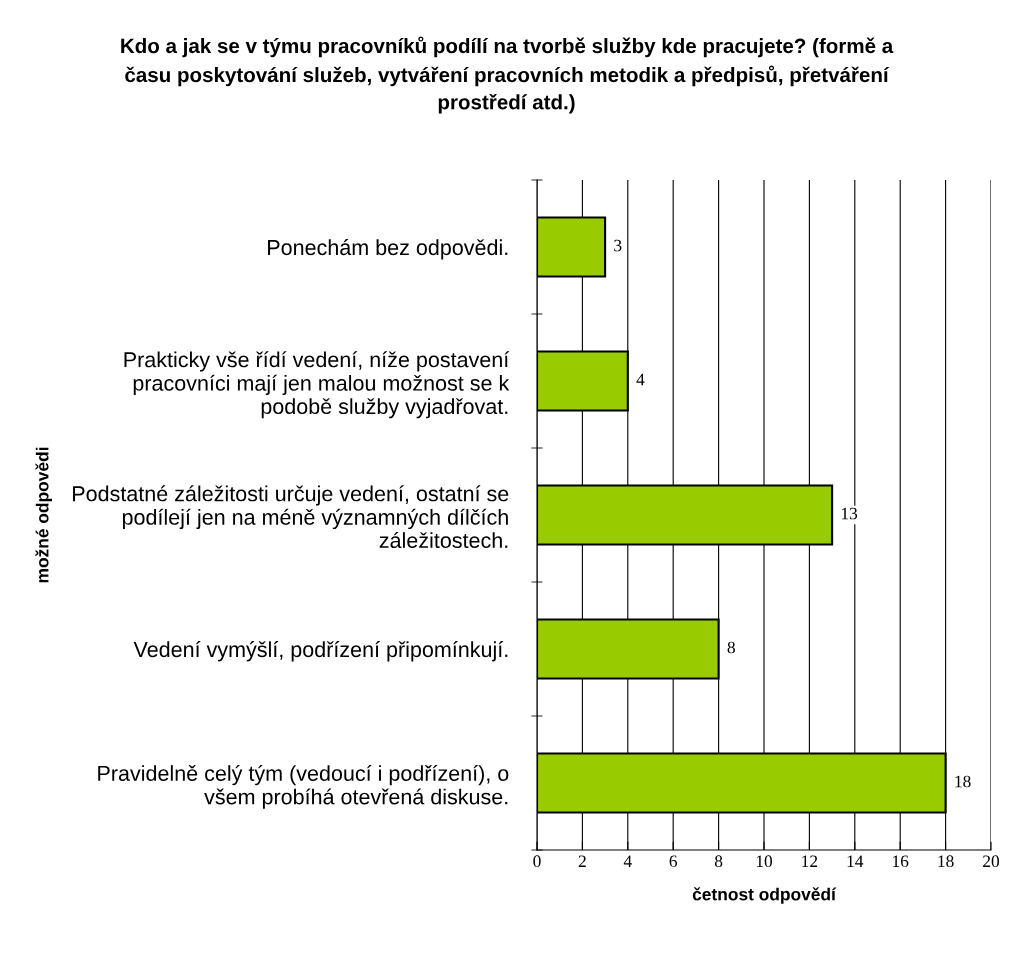  Describe the element at coordinates (43, 515) in the screenshot. I see `y-axis-title: možné odpovědi` at that location.